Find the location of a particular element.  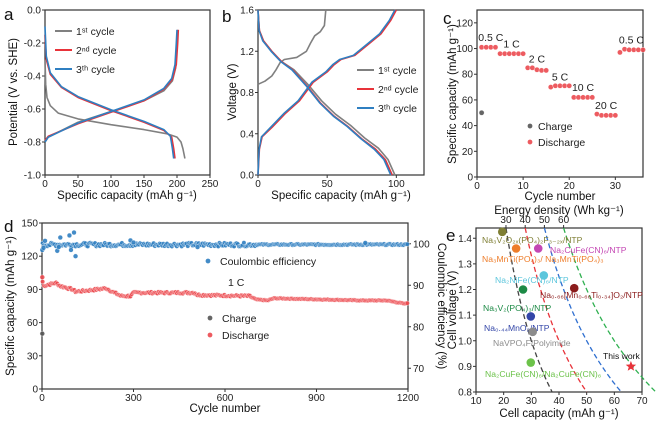

x-axis-label: Cycle number is located at coordinates (560, 197).